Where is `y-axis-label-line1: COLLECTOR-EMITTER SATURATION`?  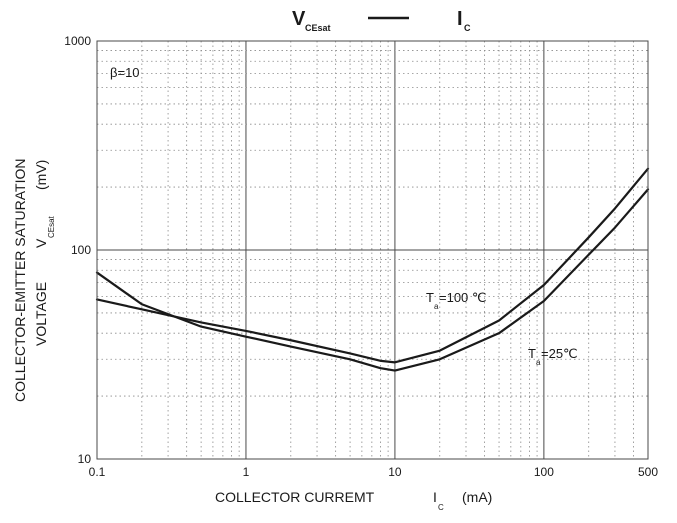 y-axis-label-line1: COLLECTOR-EMITTER SATURATION is located at coordinates (20, 280).